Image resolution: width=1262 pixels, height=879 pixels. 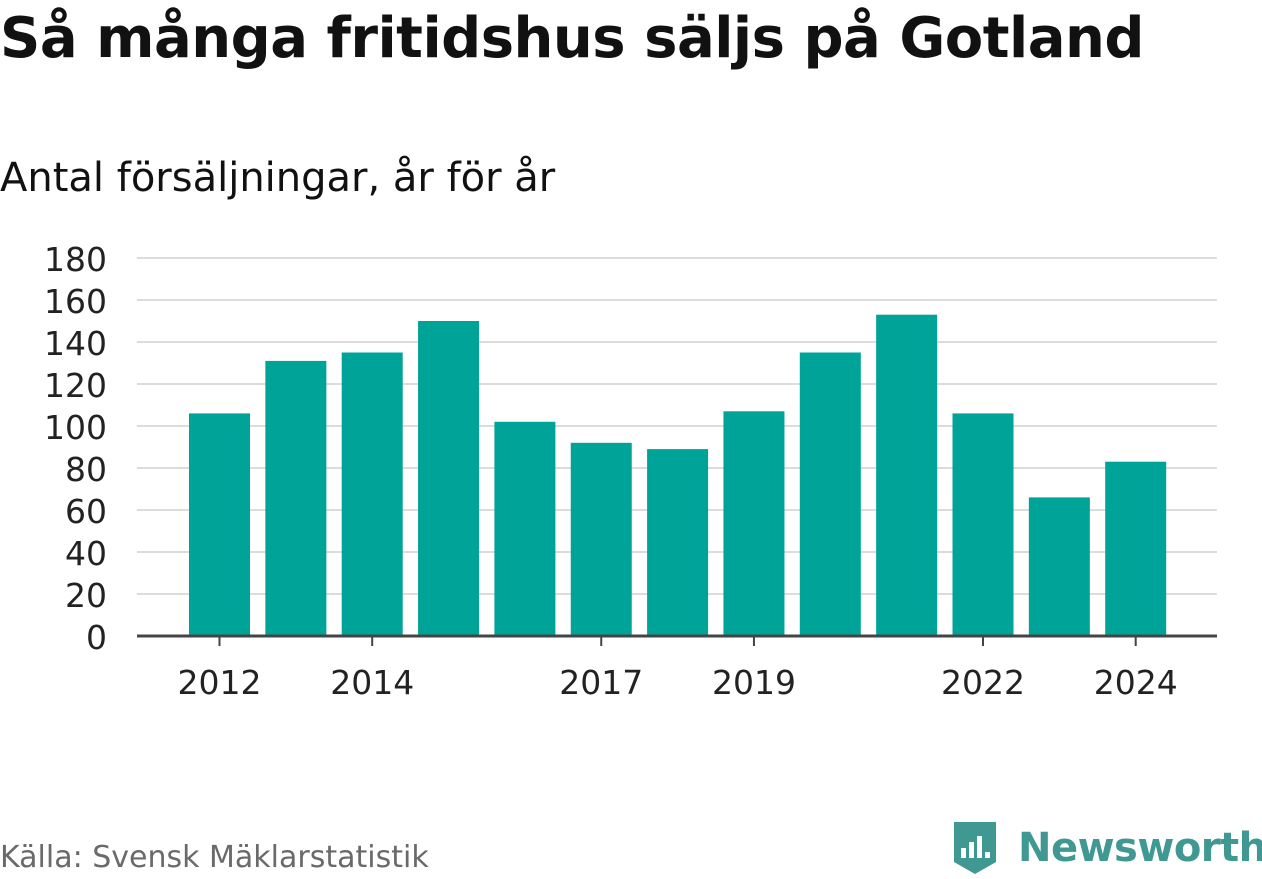 I want to click on newsworthy-logo: Newsworthy, so click(x=1106, y=848).